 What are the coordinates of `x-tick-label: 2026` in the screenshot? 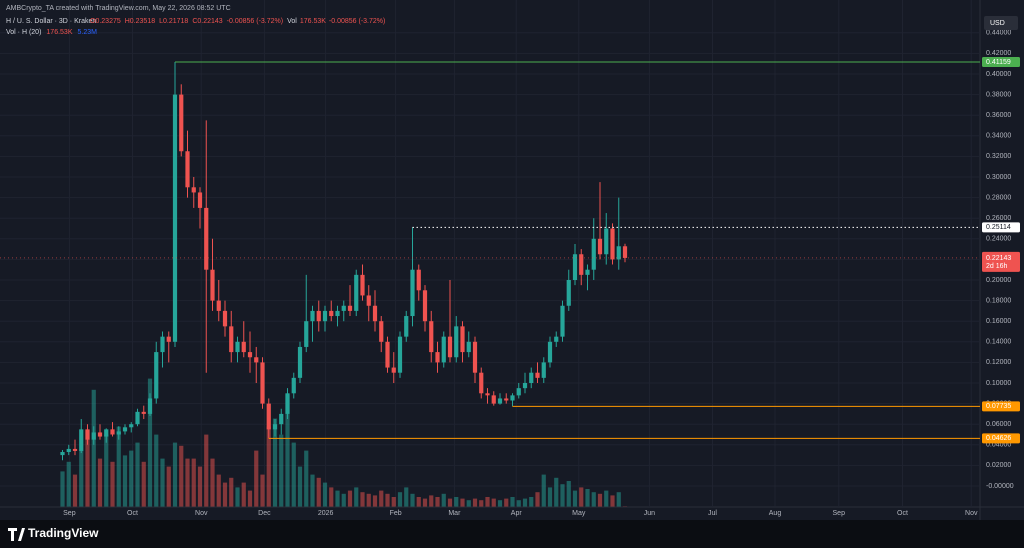 It's located at (326, 513).